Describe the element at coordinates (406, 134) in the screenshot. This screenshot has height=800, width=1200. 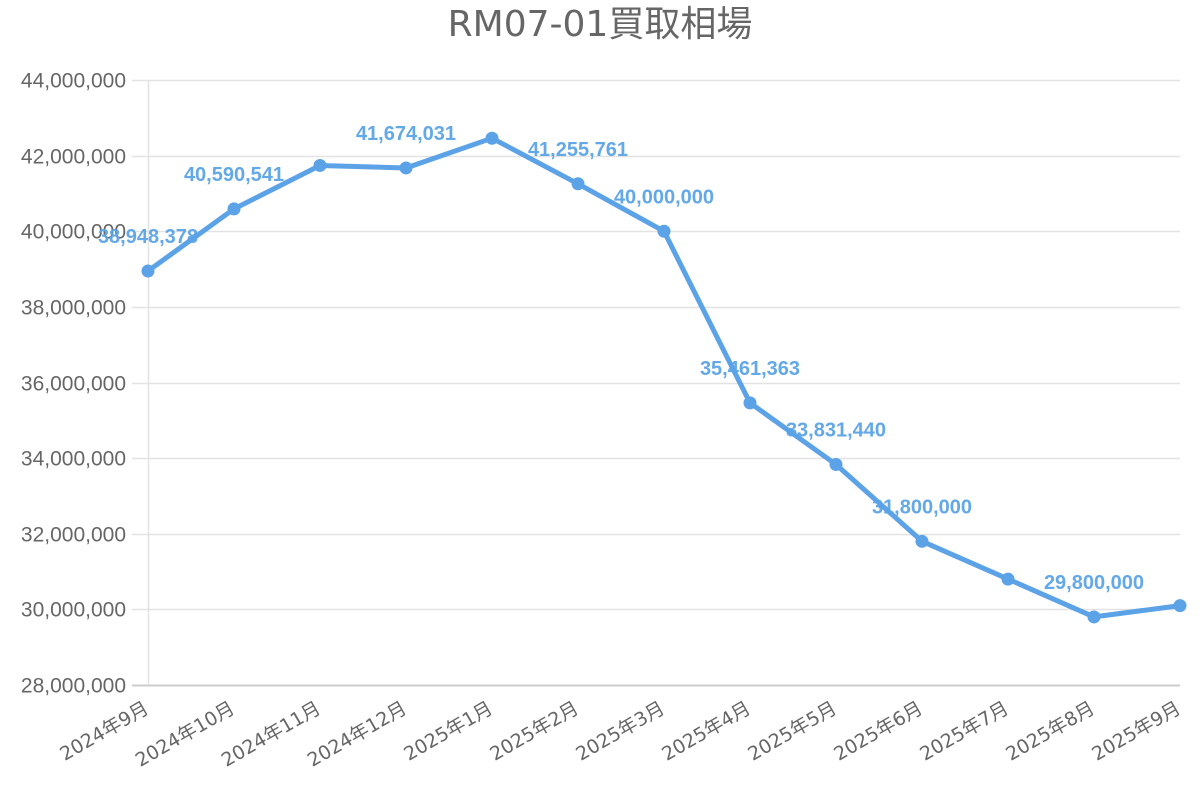
I see `data-label: 41,674,031` at that location.